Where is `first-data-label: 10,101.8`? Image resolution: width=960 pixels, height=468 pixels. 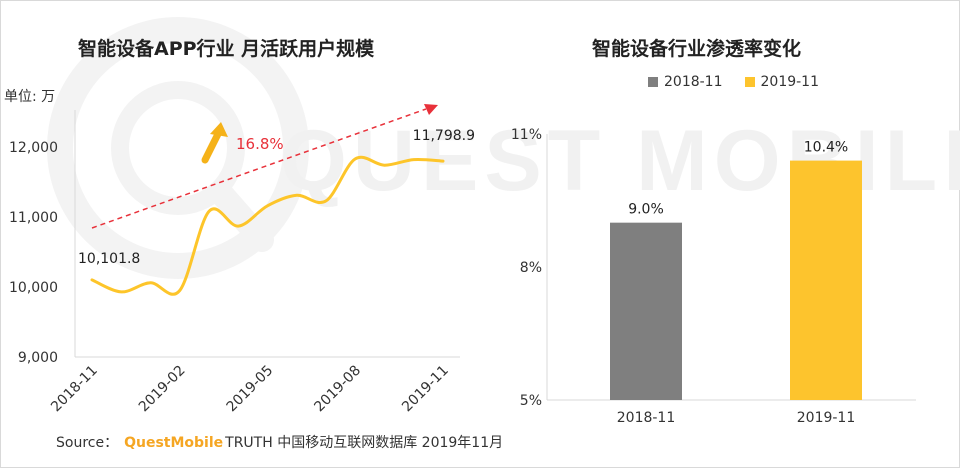 first-data-label: 10,101.8 is located at coordinates (109, 259).